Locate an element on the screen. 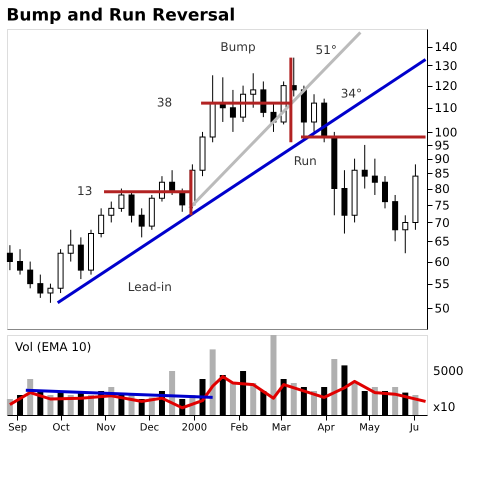  annotation: 13 is located at coordinates (84, 191).